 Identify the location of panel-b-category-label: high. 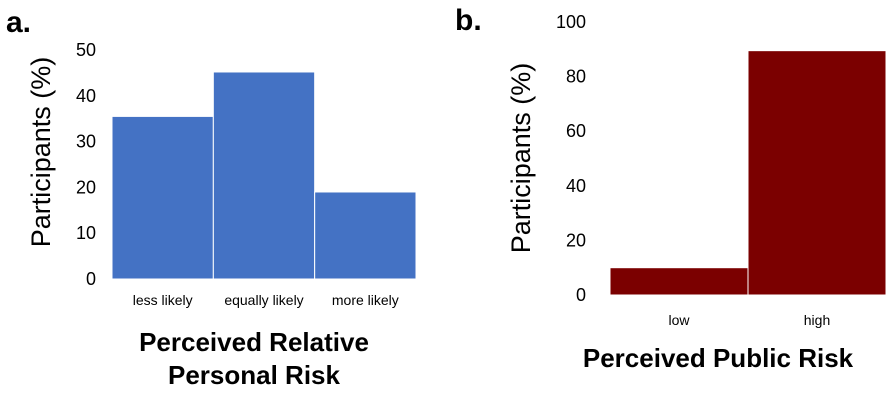
(817, 320).